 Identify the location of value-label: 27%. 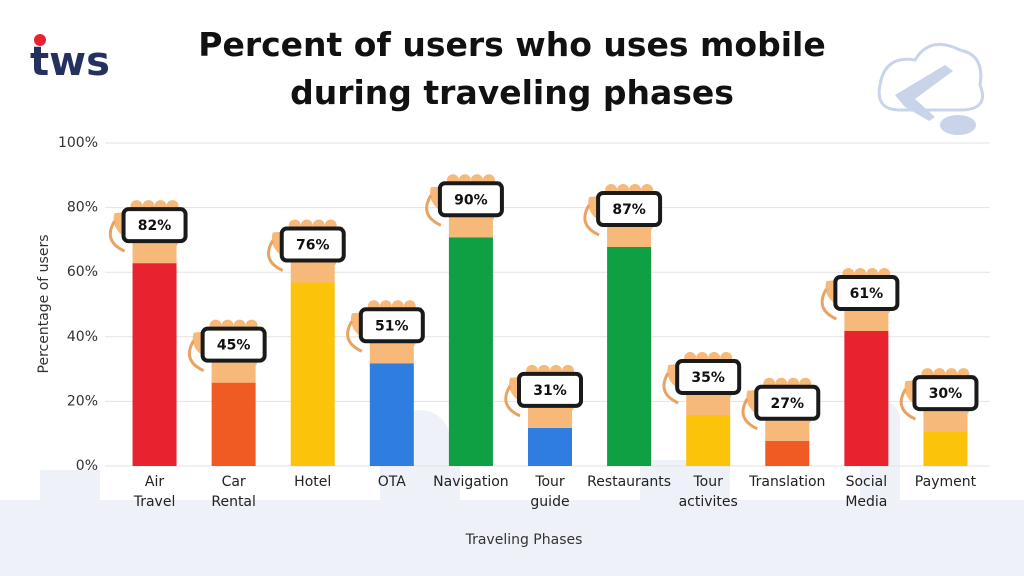
(788, 404).